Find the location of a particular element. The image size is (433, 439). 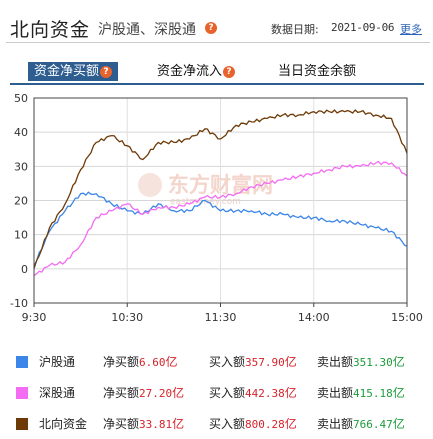

sell-value: 415.18 is located at coordinates (373, 393).